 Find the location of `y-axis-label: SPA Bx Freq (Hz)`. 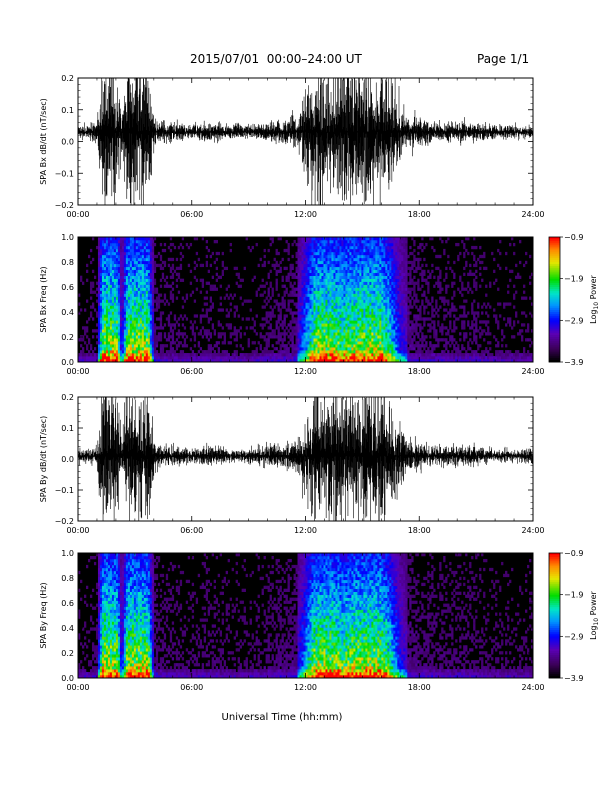

y-axis-label: SPA Bx Freq (Hz) is located at coordinates (43, 299).